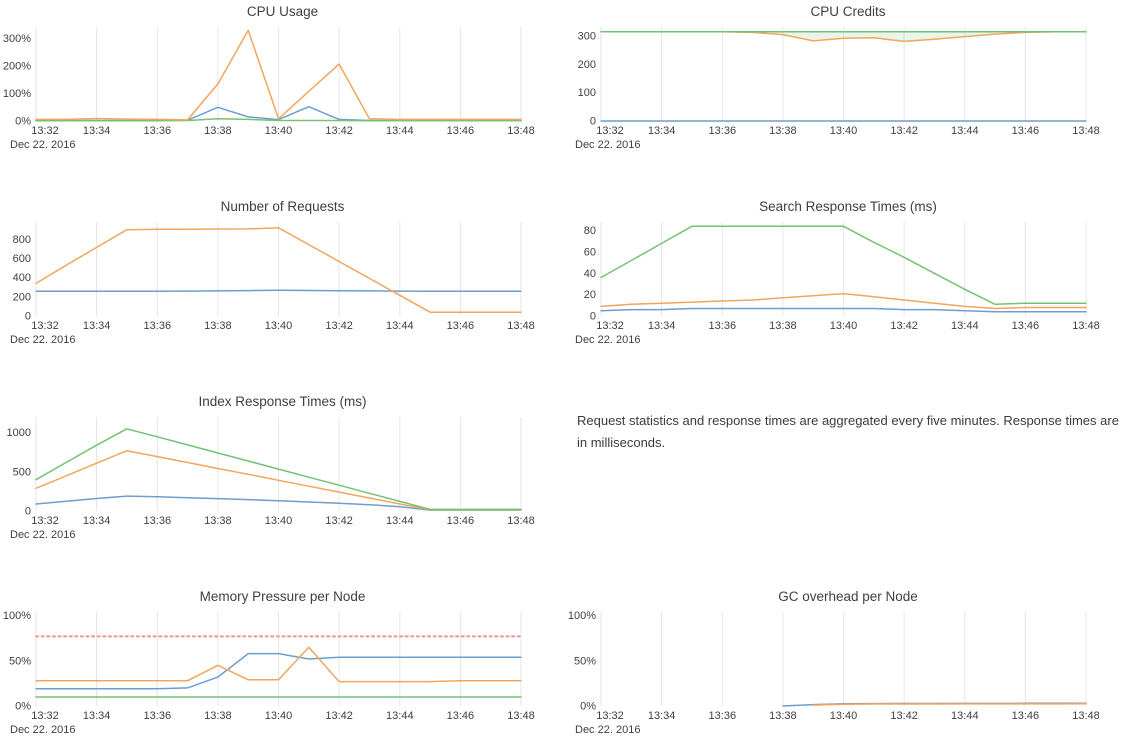 This screenshot has height=742, width=1131. I want to click on chart-title: Memory Pressure per Node, so click(282, 596).